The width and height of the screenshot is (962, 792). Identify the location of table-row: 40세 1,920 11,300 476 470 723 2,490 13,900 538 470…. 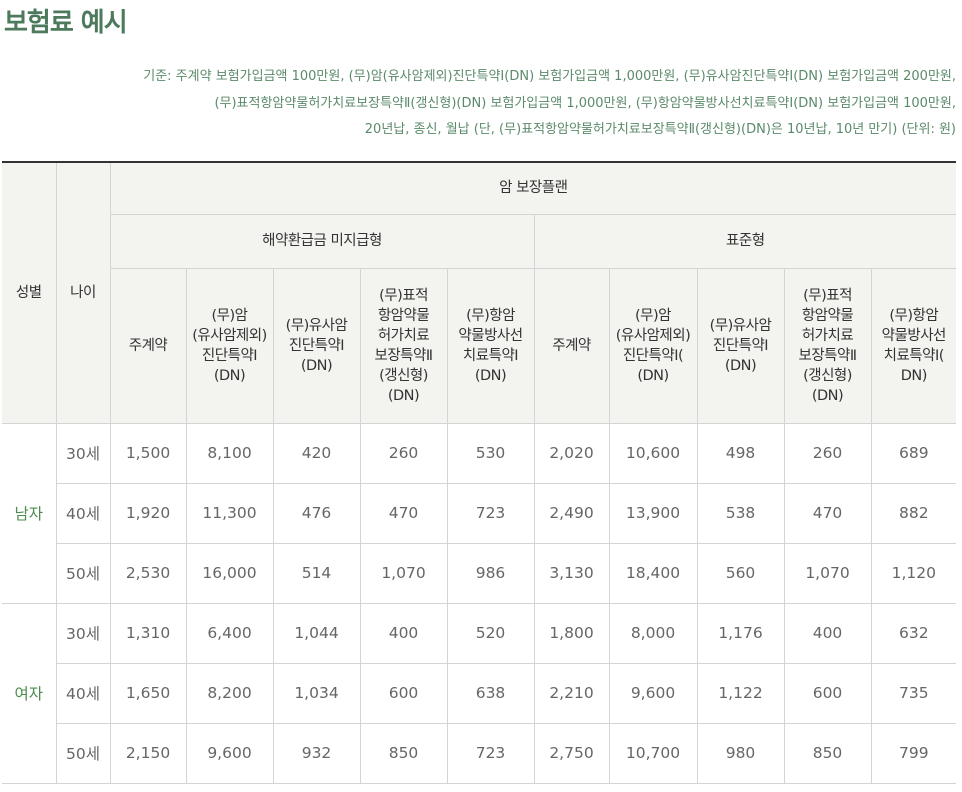
(479, 513).